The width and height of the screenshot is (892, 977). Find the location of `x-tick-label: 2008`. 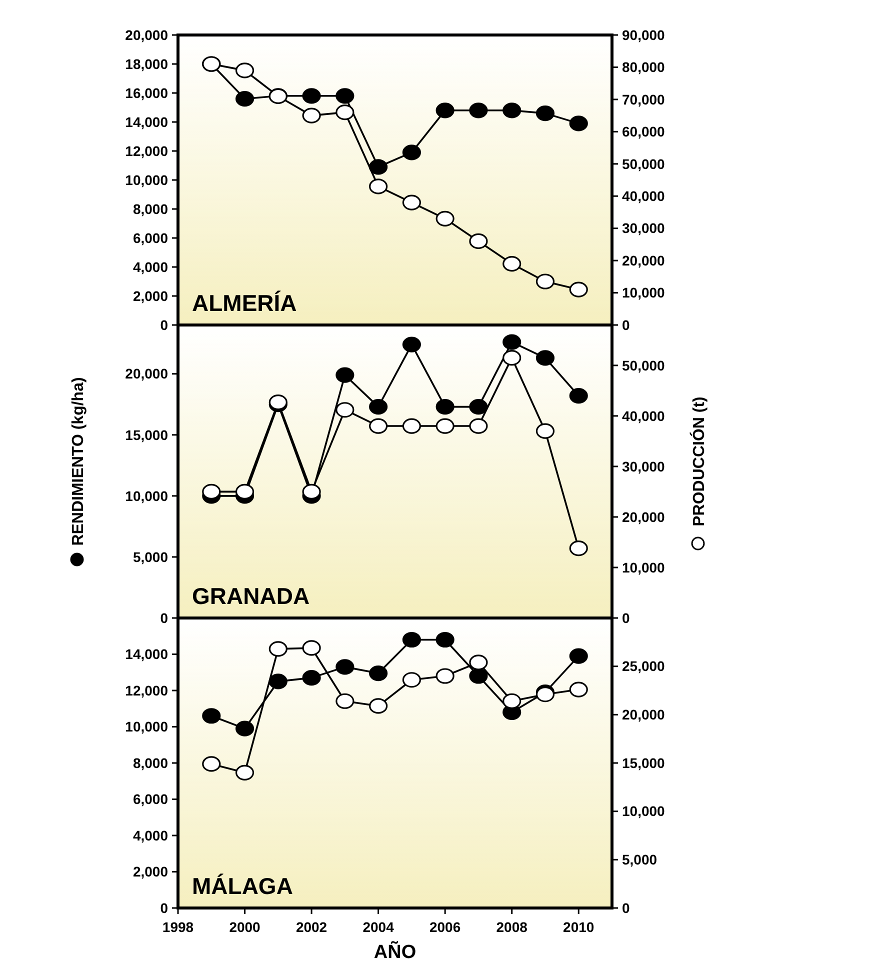

x-tick-label: 2008 is located at coordinates (512, 927).